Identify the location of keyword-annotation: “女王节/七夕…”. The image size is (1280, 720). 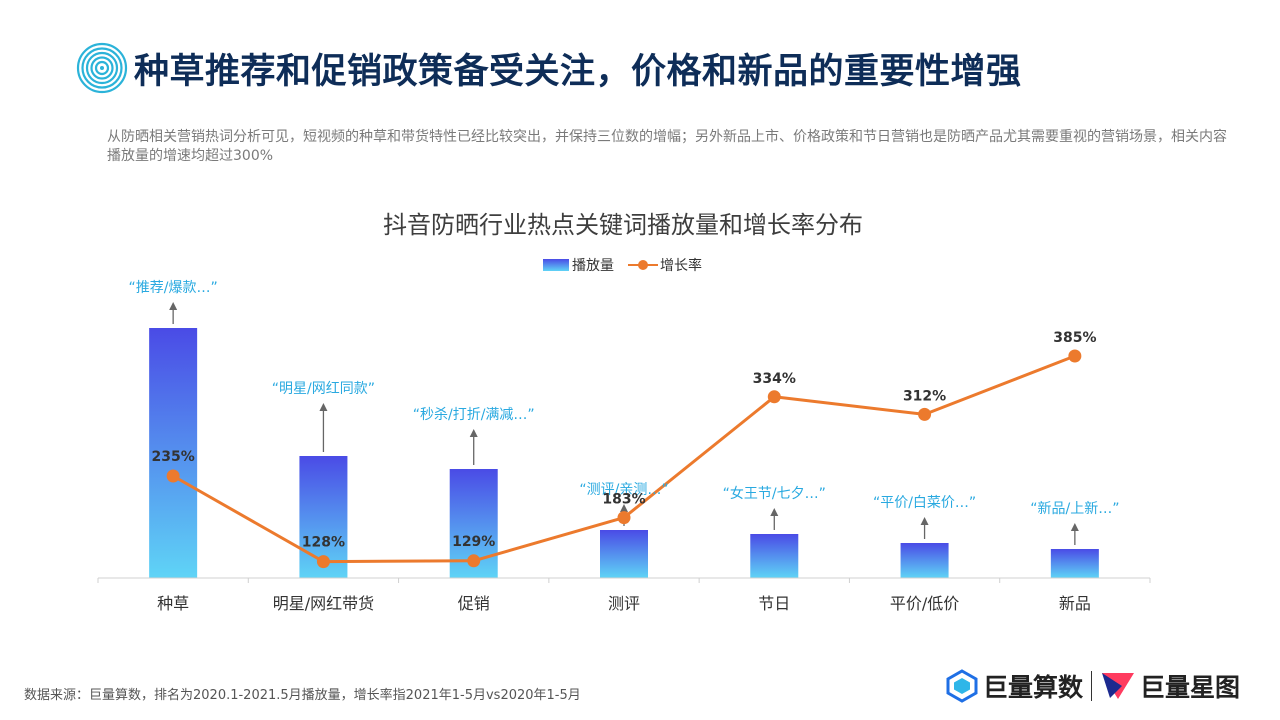
(774, 493).